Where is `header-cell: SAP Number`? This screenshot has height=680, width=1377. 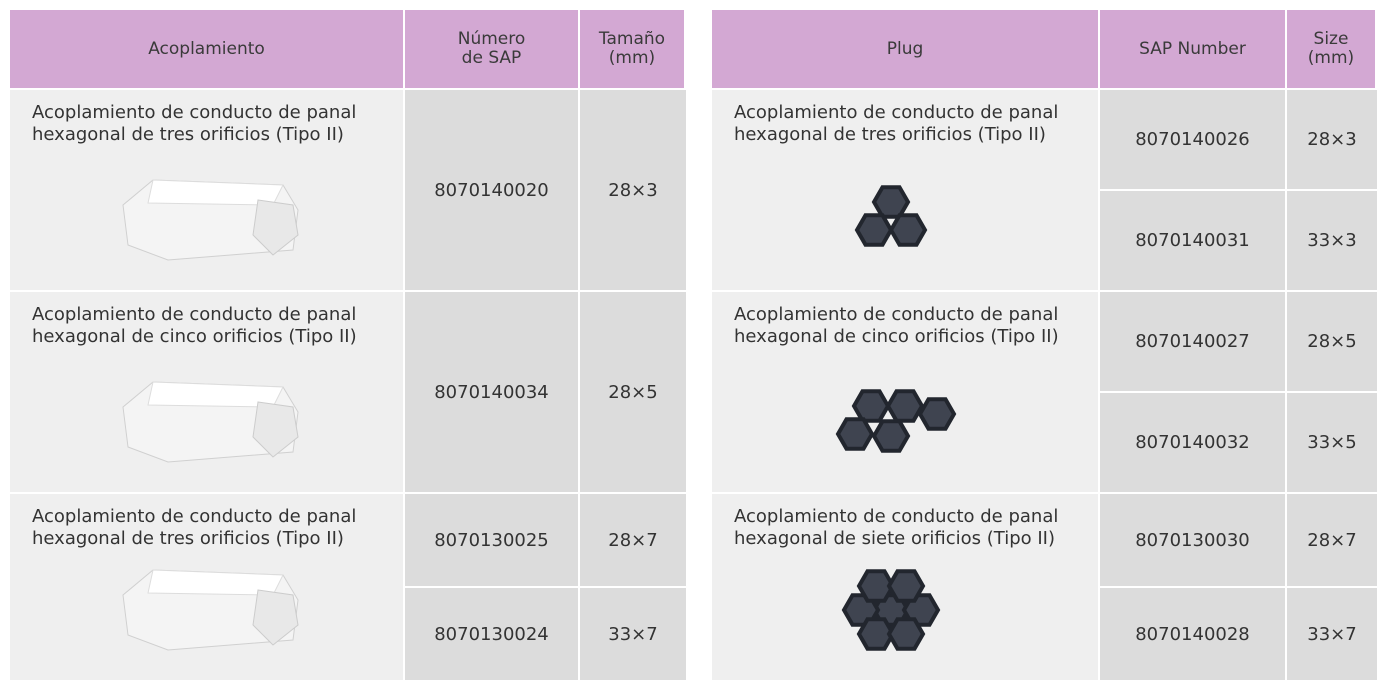 header-cell: SAP Number is located at coordinates (1192, 49).